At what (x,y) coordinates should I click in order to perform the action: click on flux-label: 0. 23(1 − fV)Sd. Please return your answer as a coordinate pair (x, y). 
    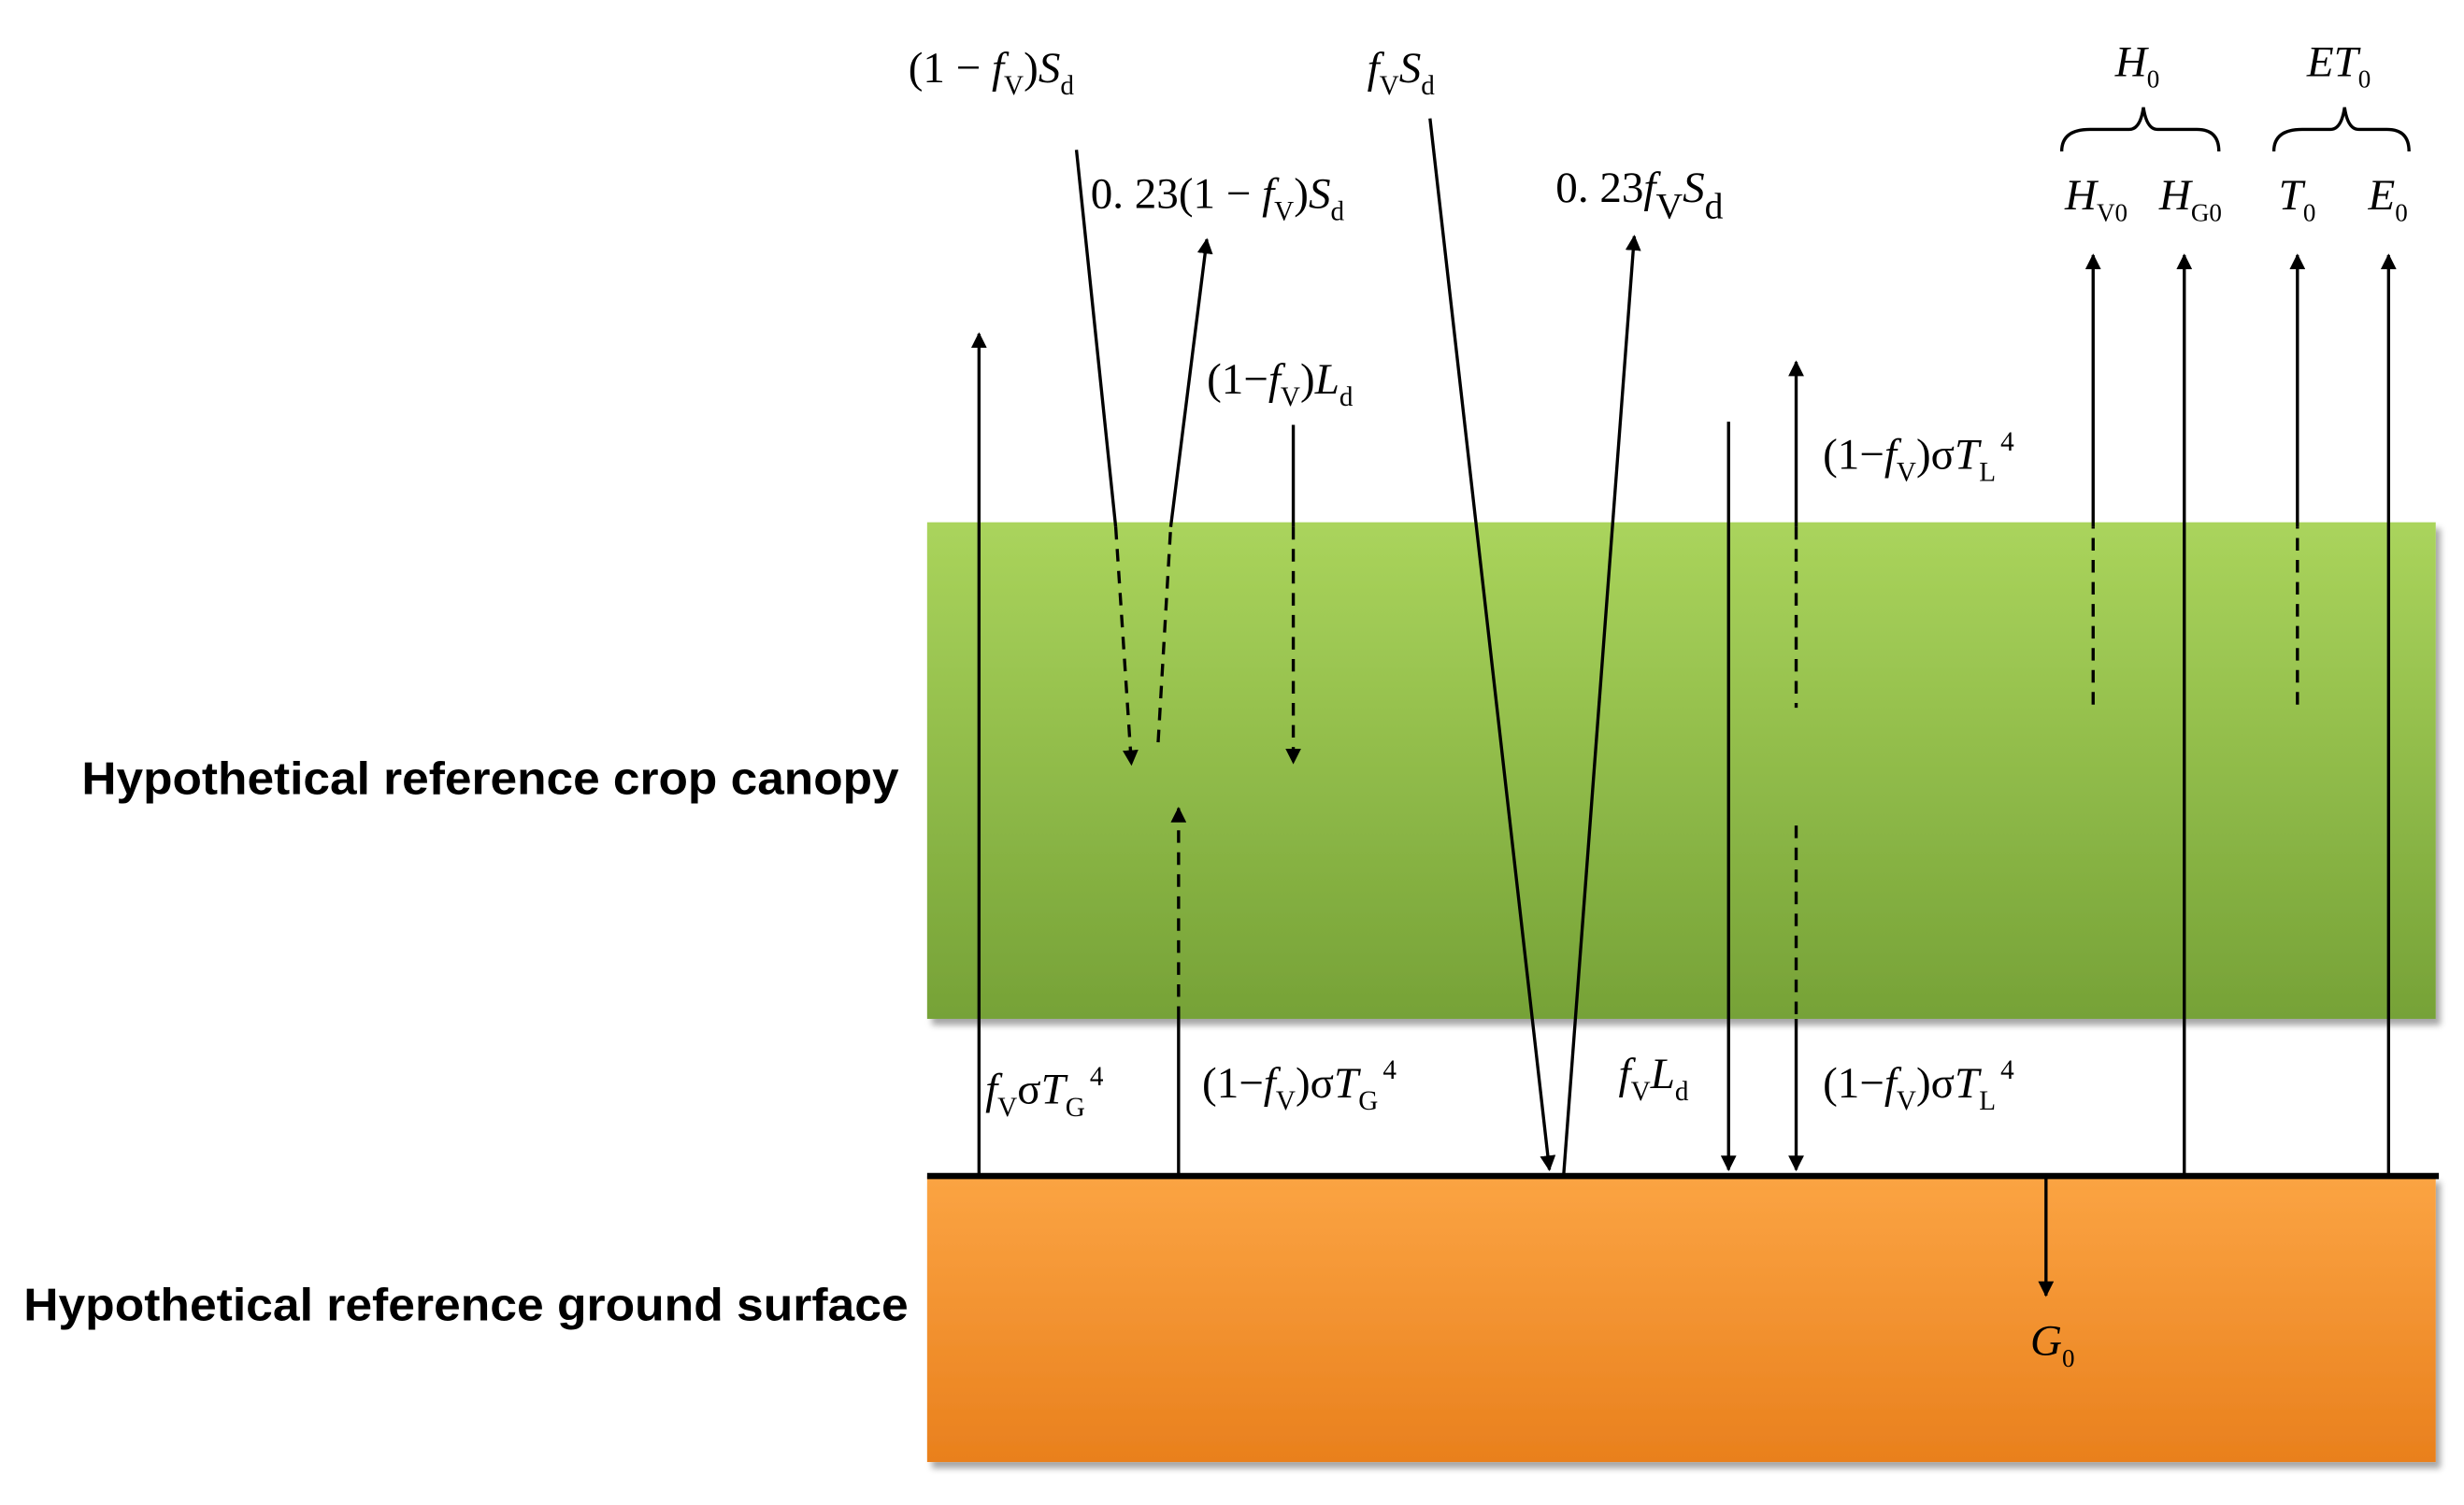
    Looking at the image, I should click on (1218, 197).